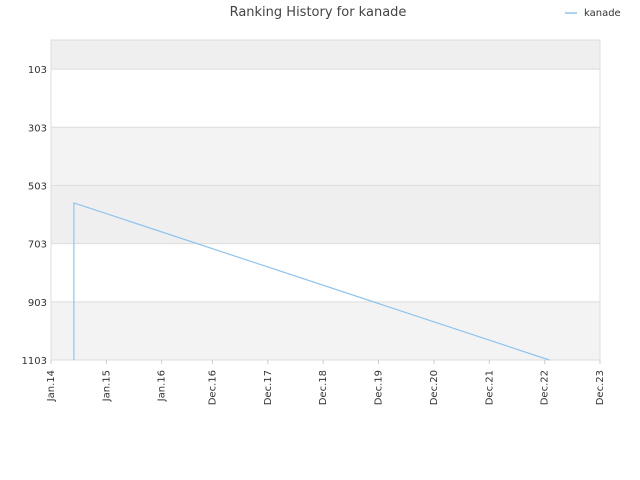 The height and width of the screenshot is (480, 640). I want to click on x-tick-label: Dec.17, so click(268, 387).